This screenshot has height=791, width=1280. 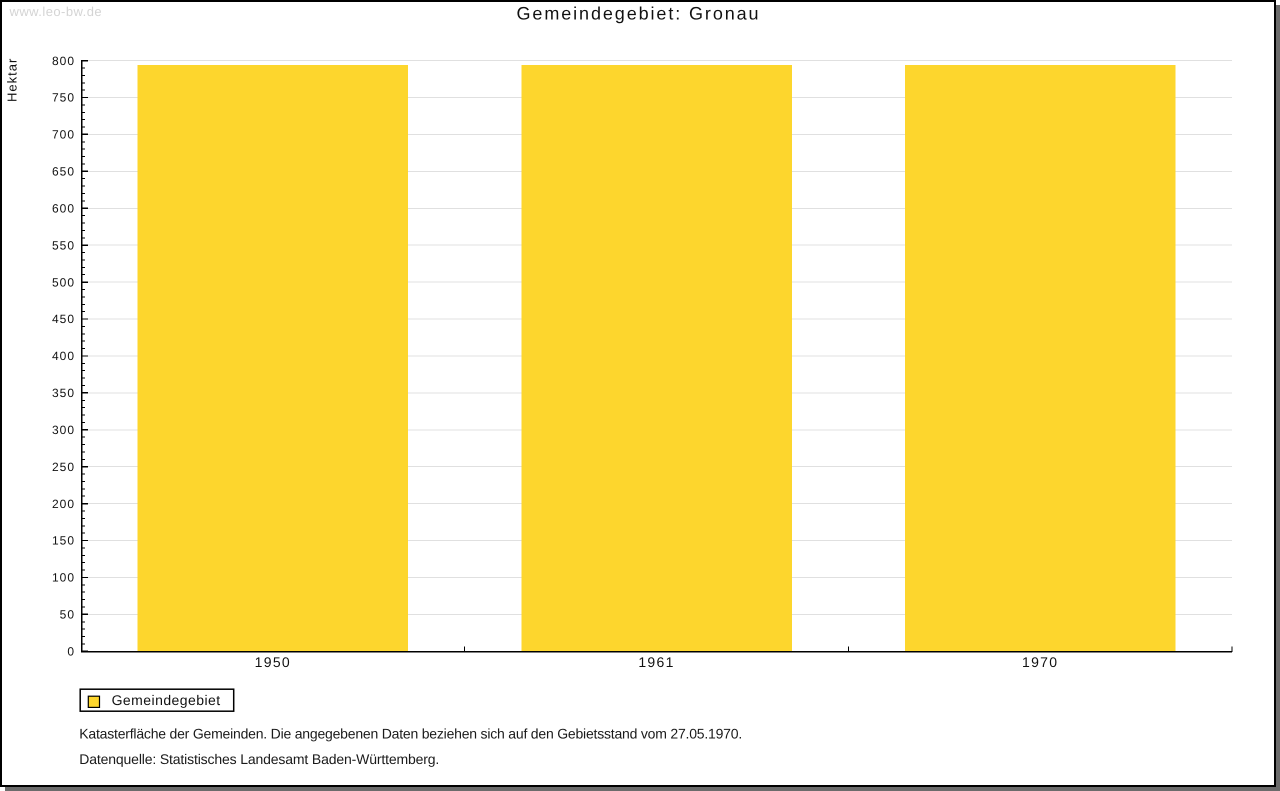 What do you see at coordinates (63, 208) in the screenshot?
I see `svg-text: 600` at bounding box center [63, 208].